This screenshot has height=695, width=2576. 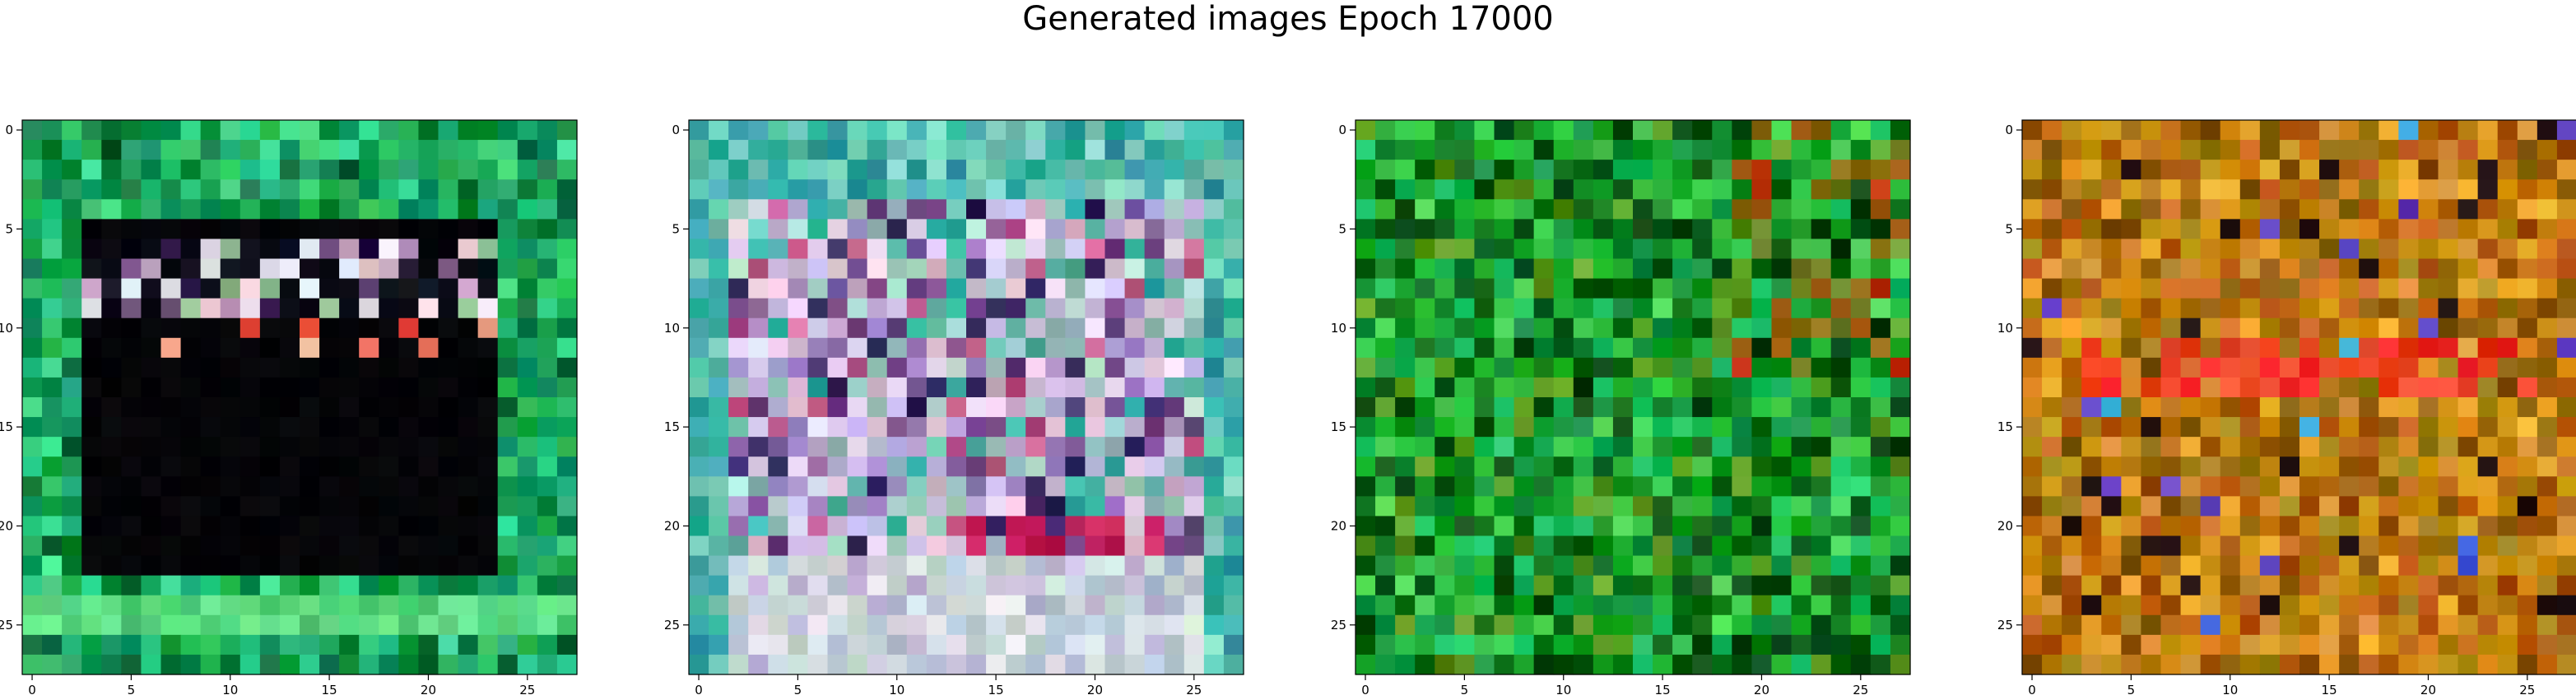 What do you see at coordinates (6, 328) in the screenshot?
I see `y-tick-label: 10` at bounding box center [6, 328].